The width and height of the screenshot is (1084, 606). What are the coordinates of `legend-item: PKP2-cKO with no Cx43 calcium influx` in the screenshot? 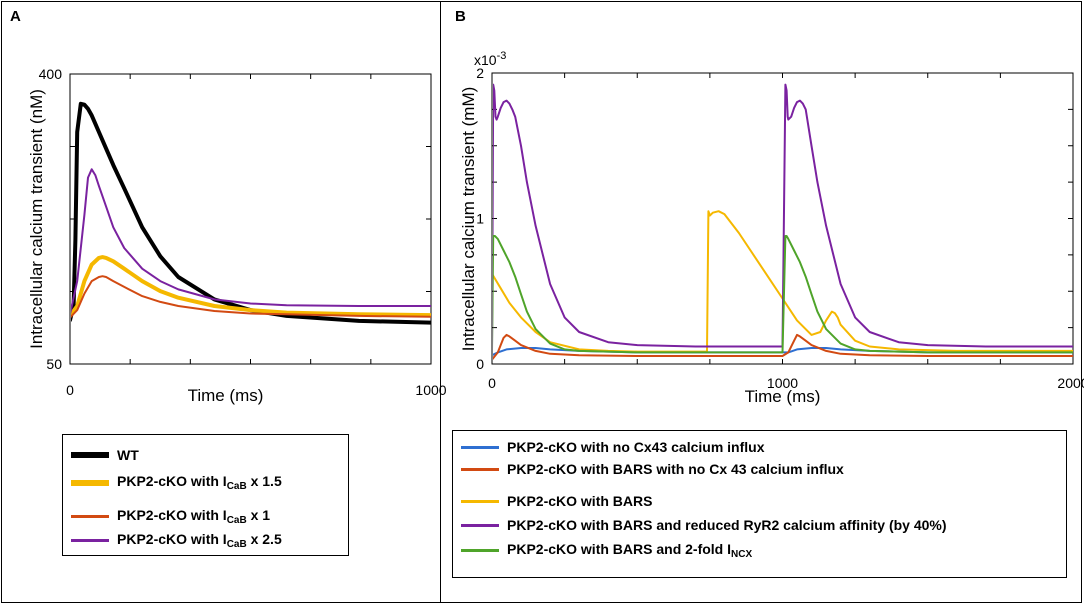 It's located at (613, 447).